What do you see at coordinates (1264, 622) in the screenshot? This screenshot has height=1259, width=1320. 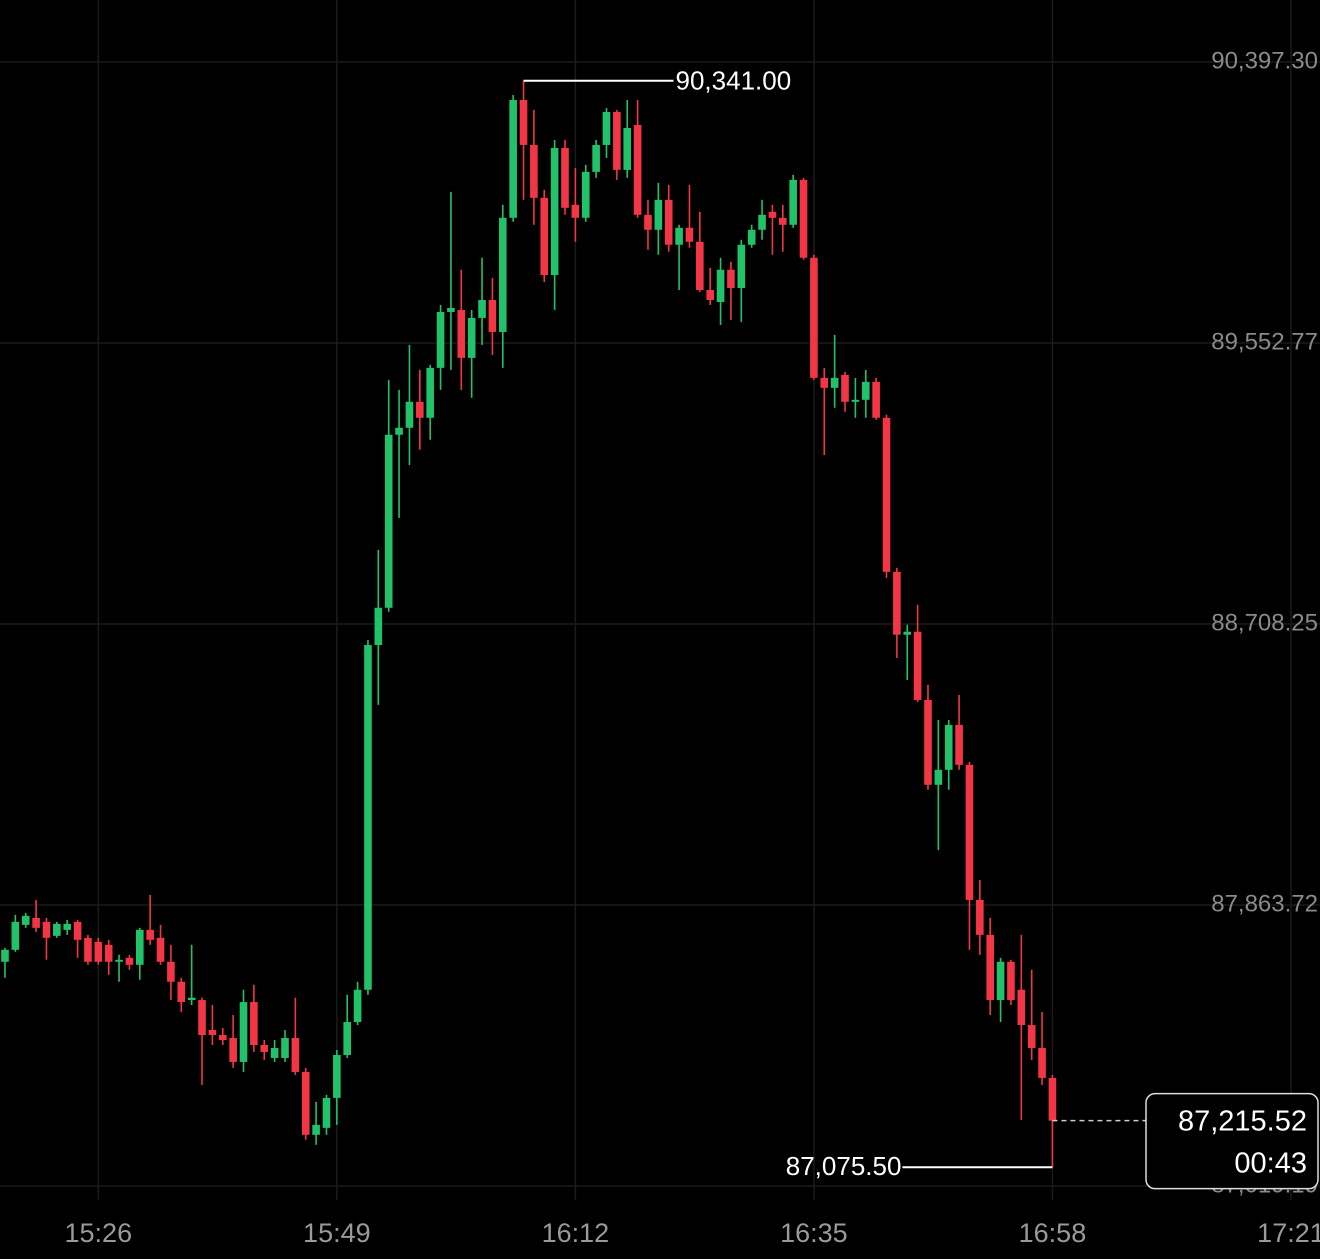 I see `y-tick-label: 88,708.25` at bounding box center [1264, 622].